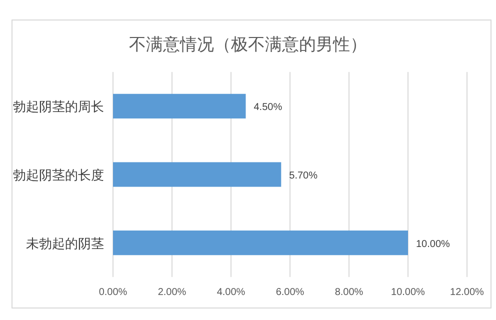 Image resolution: width=496 pixels, height=320 pixels. I want to click on y-tick-label: 勃起阴茎的周长, so click(58, 106).